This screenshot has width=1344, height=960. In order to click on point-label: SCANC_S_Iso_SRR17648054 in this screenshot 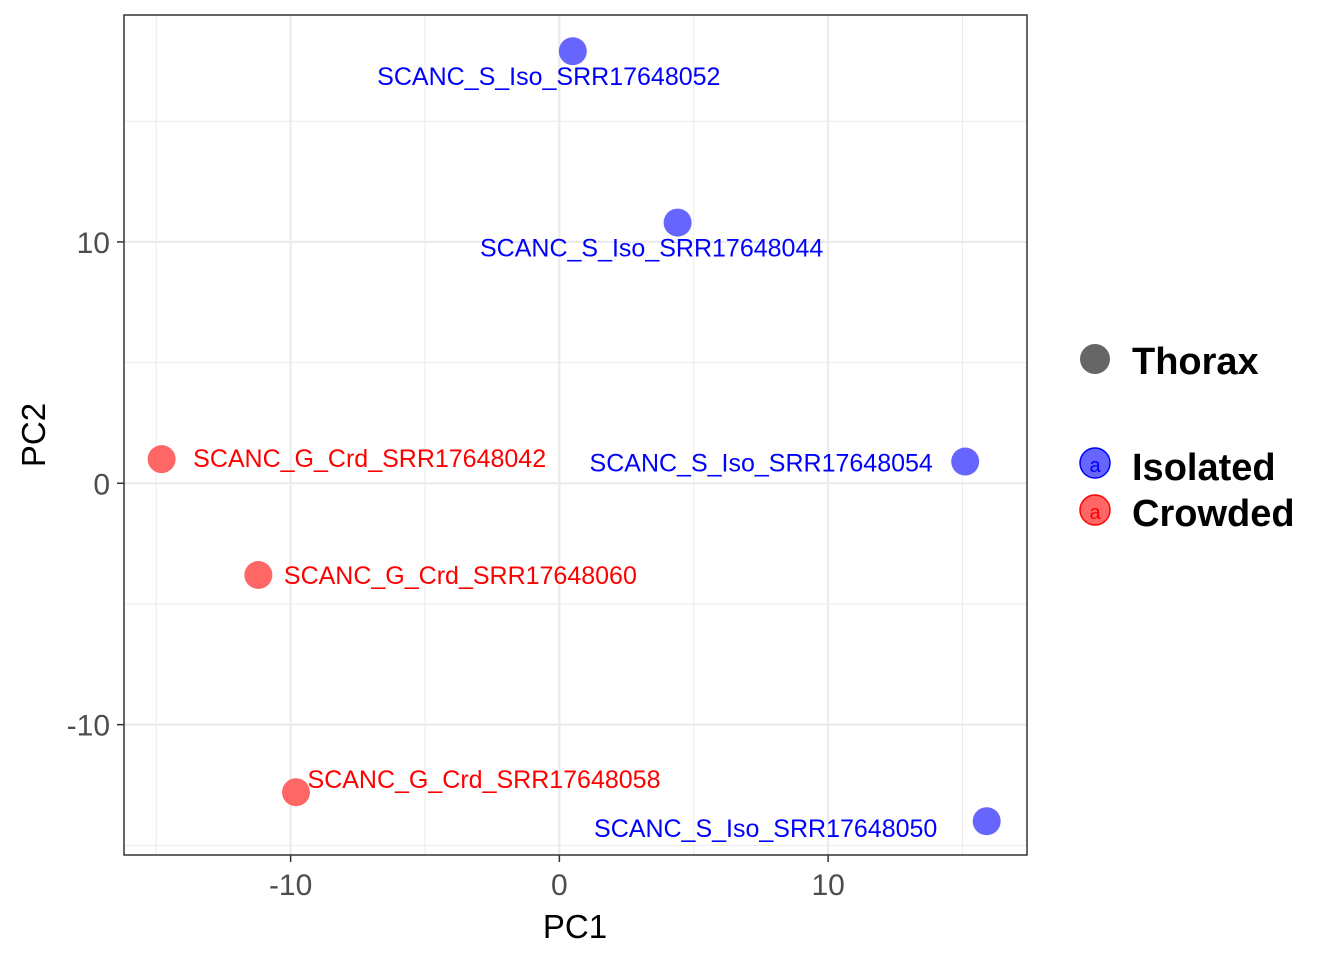, I will do `click(761, 464)`.